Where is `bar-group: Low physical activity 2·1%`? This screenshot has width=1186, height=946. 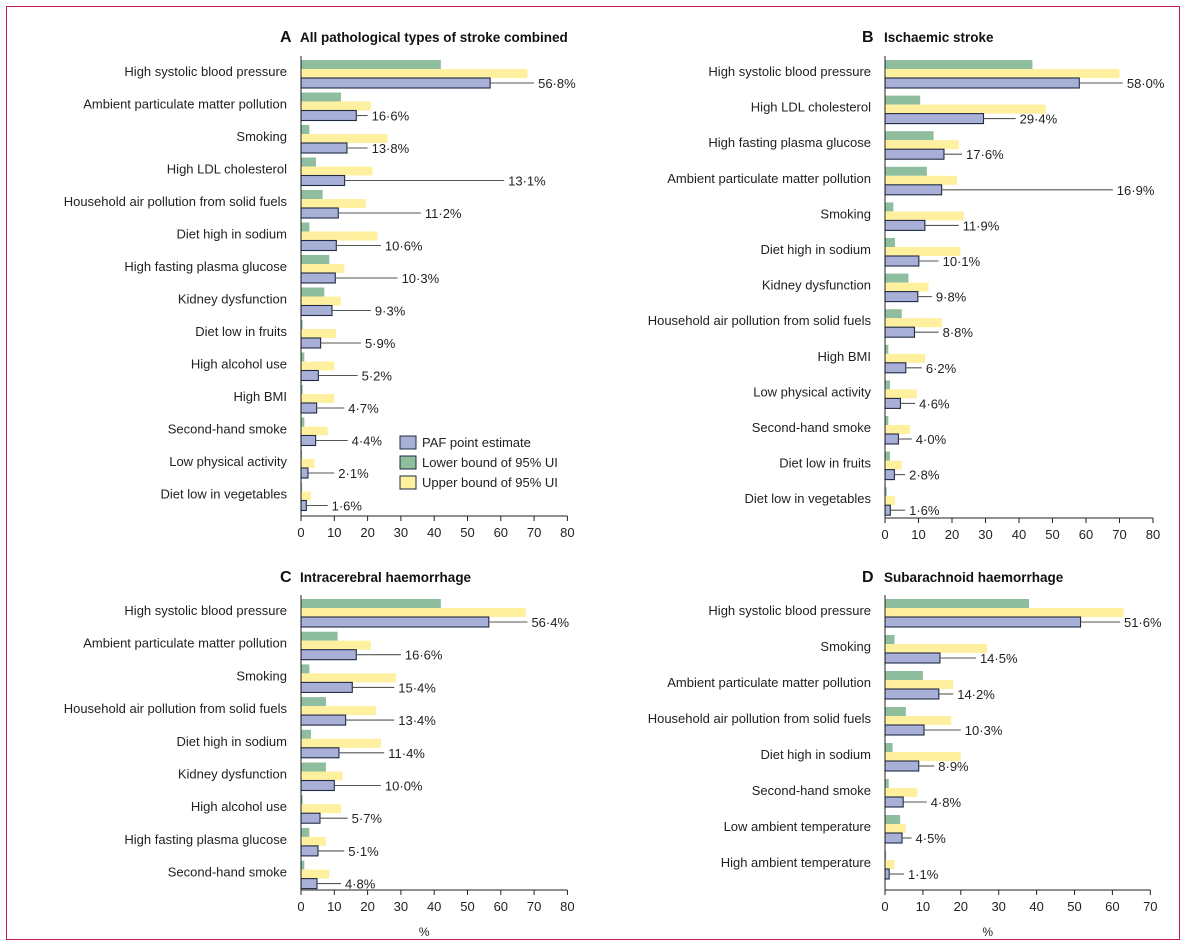
bar-group: Low physical activity 2·1% is located at coordinates (269, 465).